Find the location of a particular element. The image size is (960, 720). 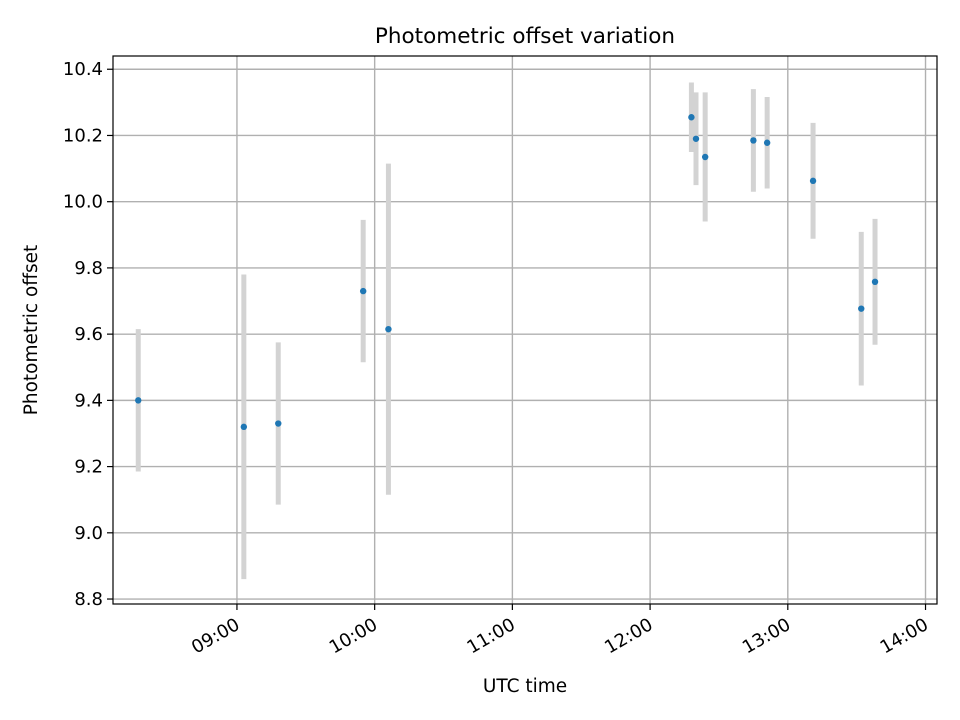

y-tick-label: 9.4 is located at coordinates (88, 400).